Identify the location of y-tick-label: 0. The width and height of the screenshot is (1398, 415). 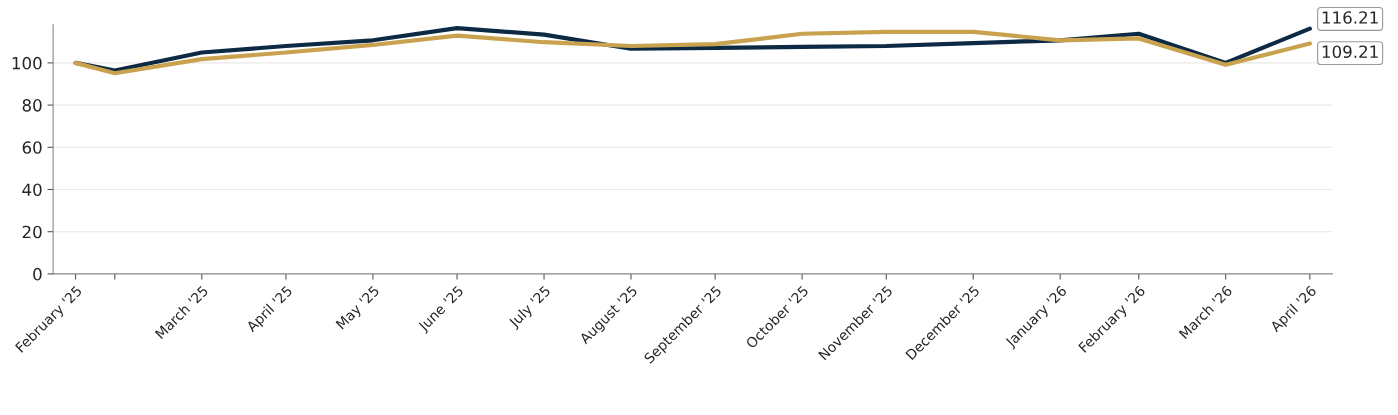
(37, 274).